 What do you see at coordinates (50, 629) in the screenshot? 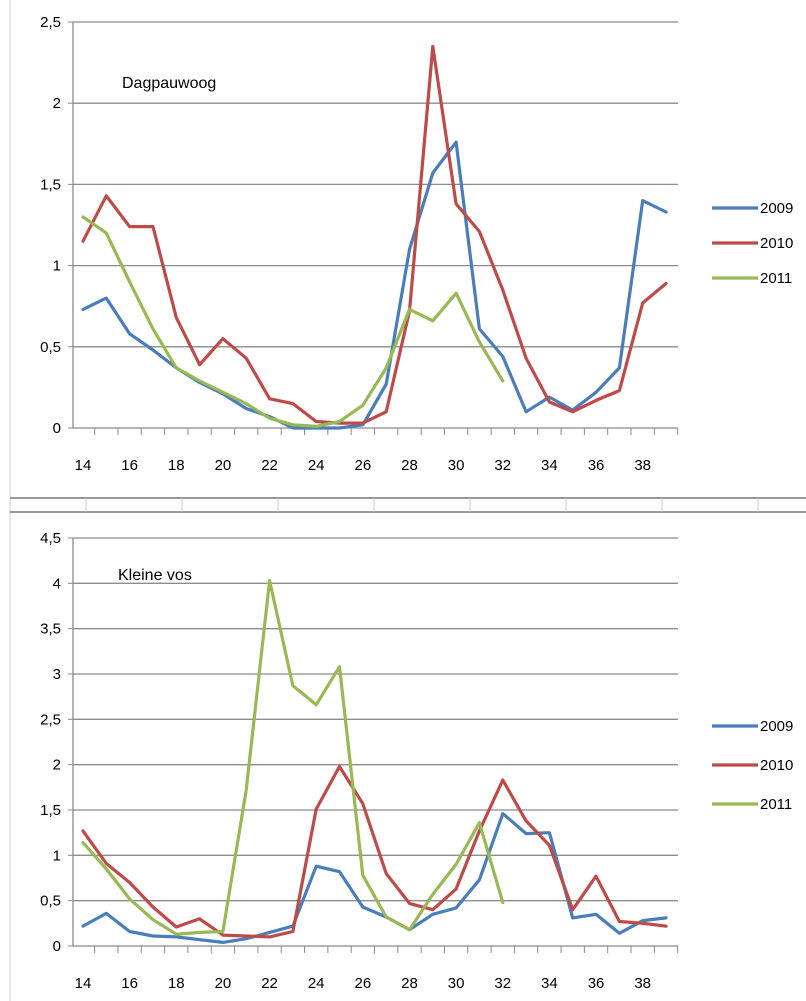
I see `y-tick-label: 3,5` at bounding box center [50, 629].